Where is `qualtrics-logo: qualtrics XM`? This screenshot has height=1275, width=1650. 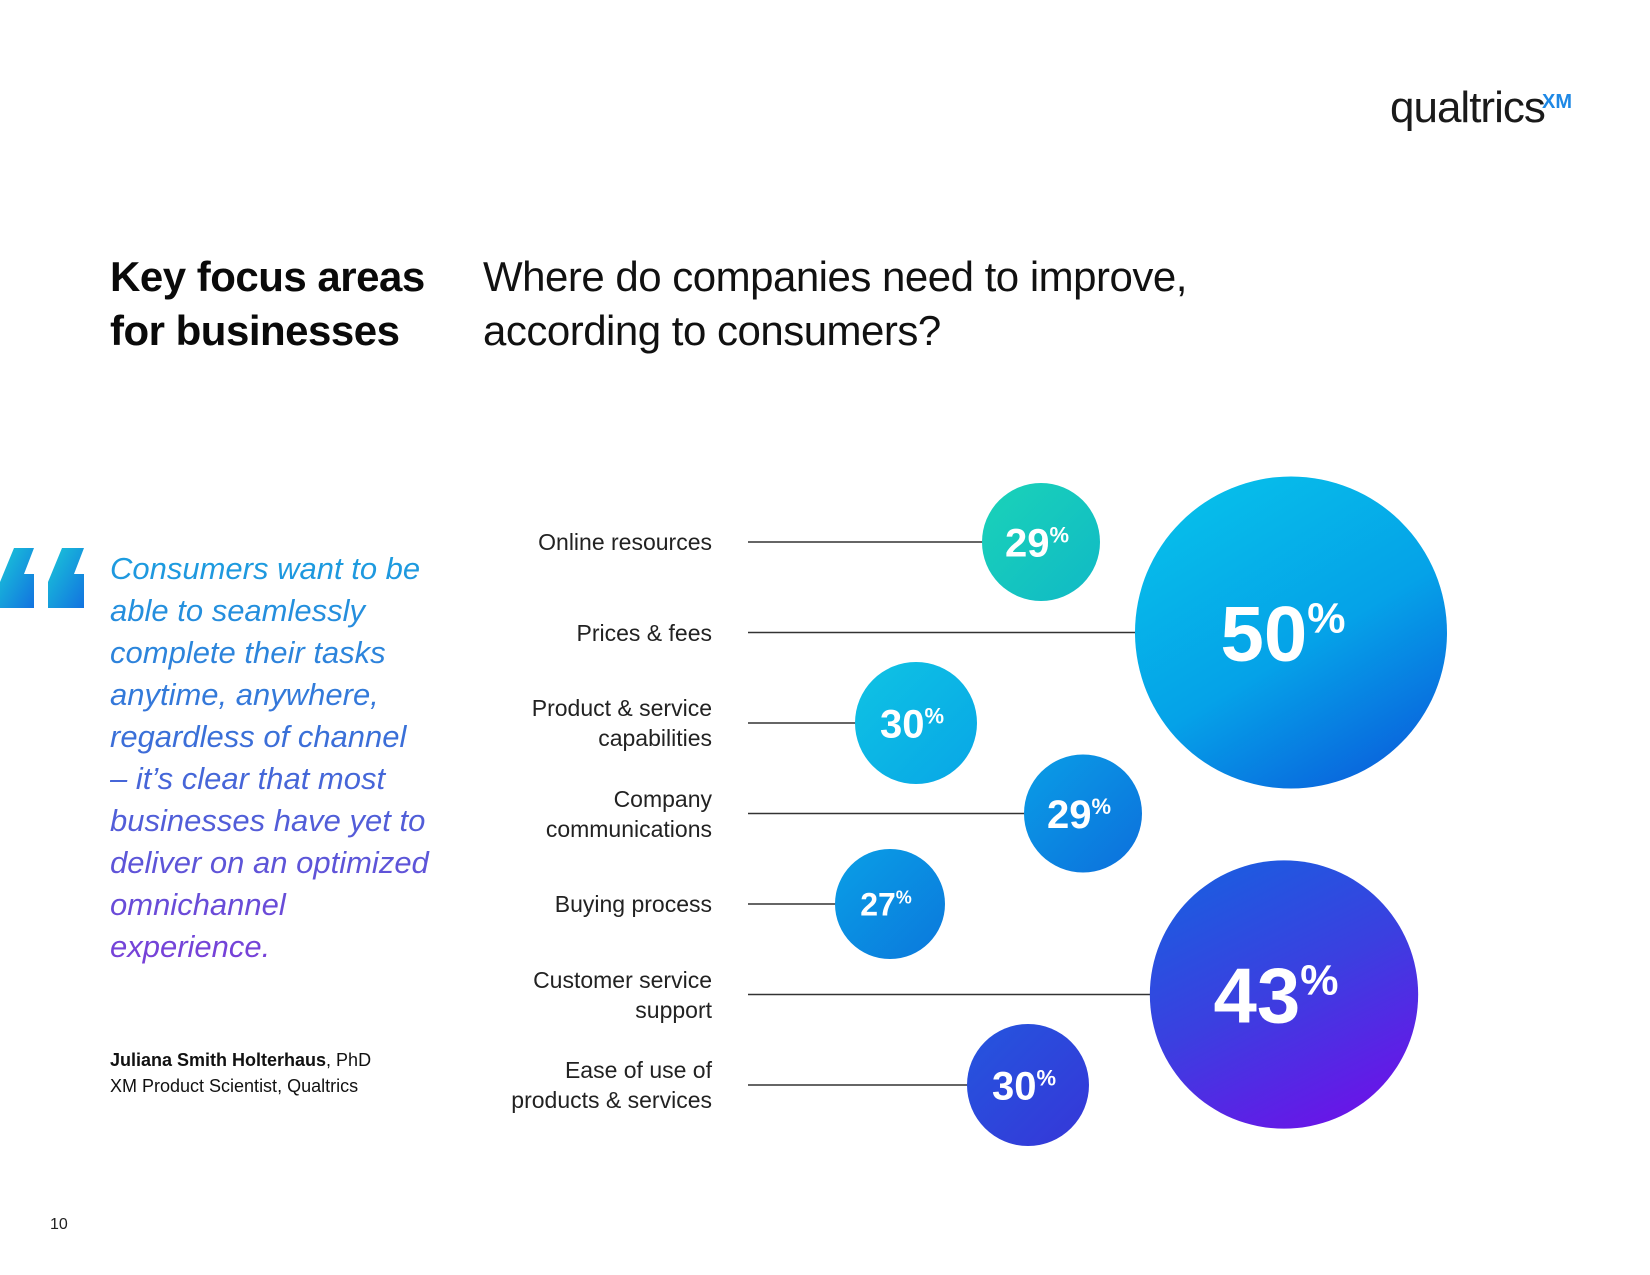 qualtrics-logo: qualtrics XM is located at coordinates (1481, 108).